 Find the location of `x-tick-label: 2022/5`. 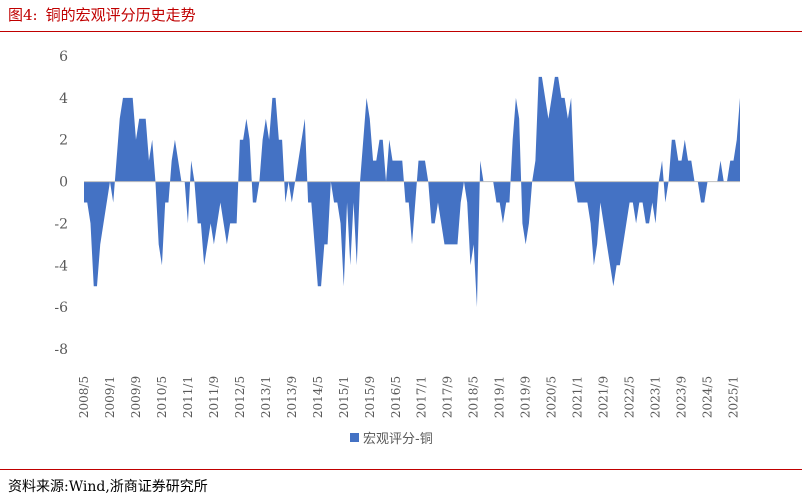

x-tick-label: 2022/5 is located at coordinates (630, 397).